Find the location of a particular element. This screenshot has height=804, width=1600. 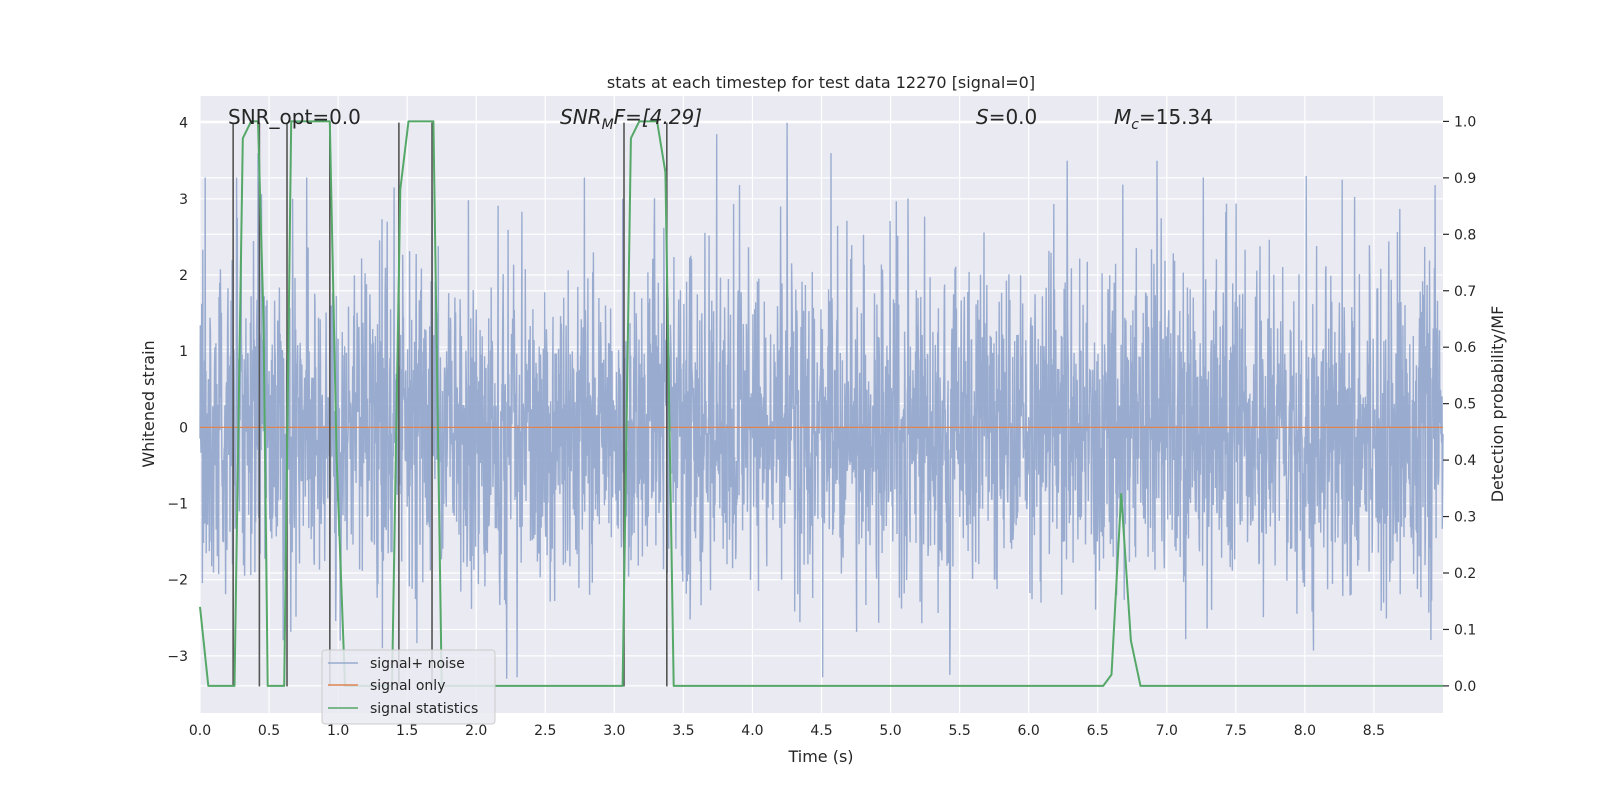

x-tick-label-14: 7.0 is located at coordinates (1167, 731).